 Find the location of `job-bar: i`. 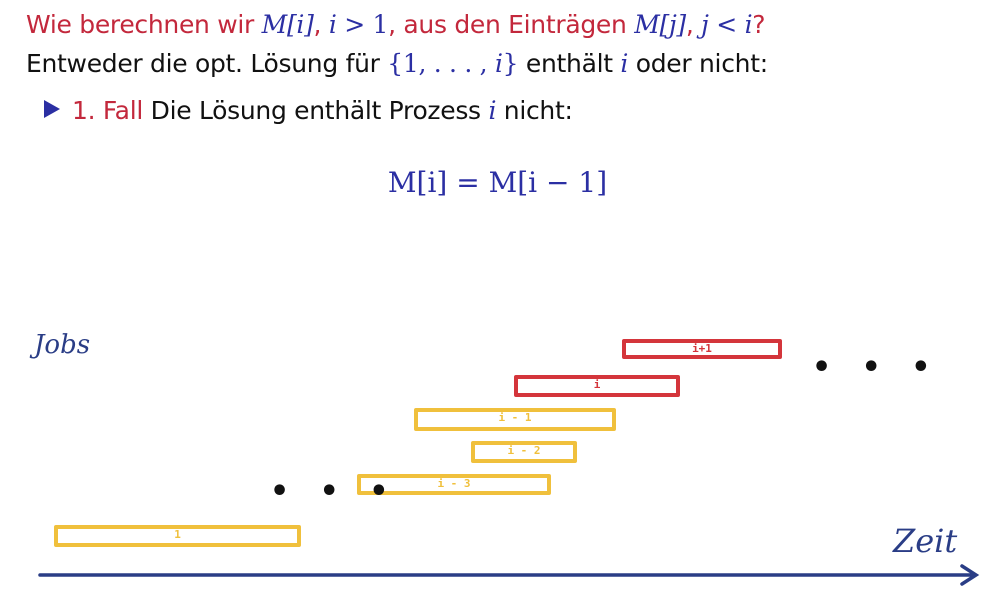

job-bar: i is located at coordinates (597, 386).